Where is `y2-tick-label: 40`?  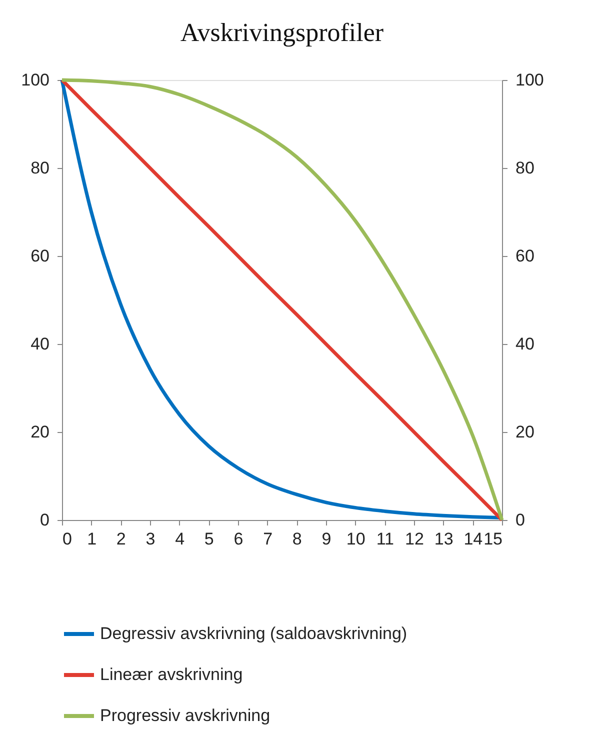 y2-tick-label: 40 is located at coordinates (525, 344).